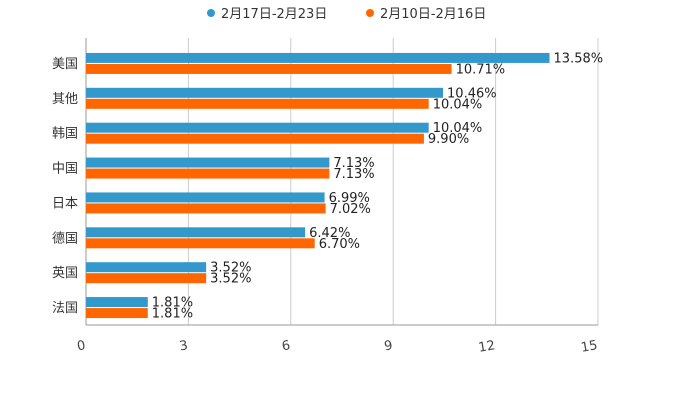 The image size is (700, 400). Describe the element at coordinates (65, 134) in the screenshot. I see `category-label: 韩国` at that location.